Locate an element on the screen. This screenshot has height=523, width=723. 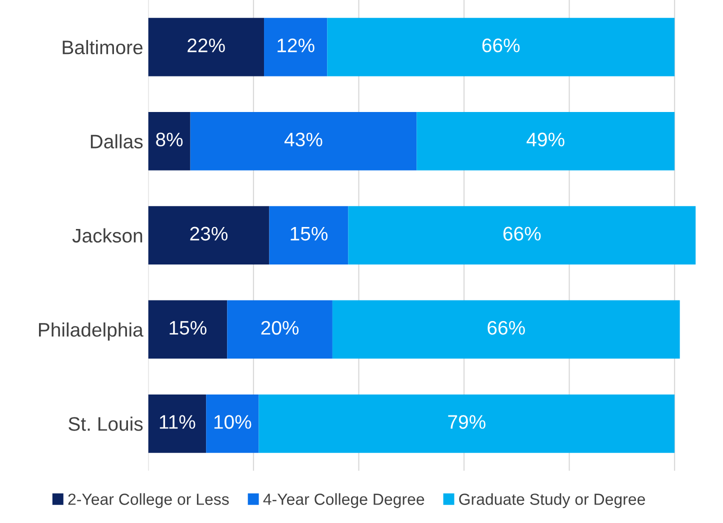
legend-label: Graduate Study or Degree is located at coordinates (552, 500).